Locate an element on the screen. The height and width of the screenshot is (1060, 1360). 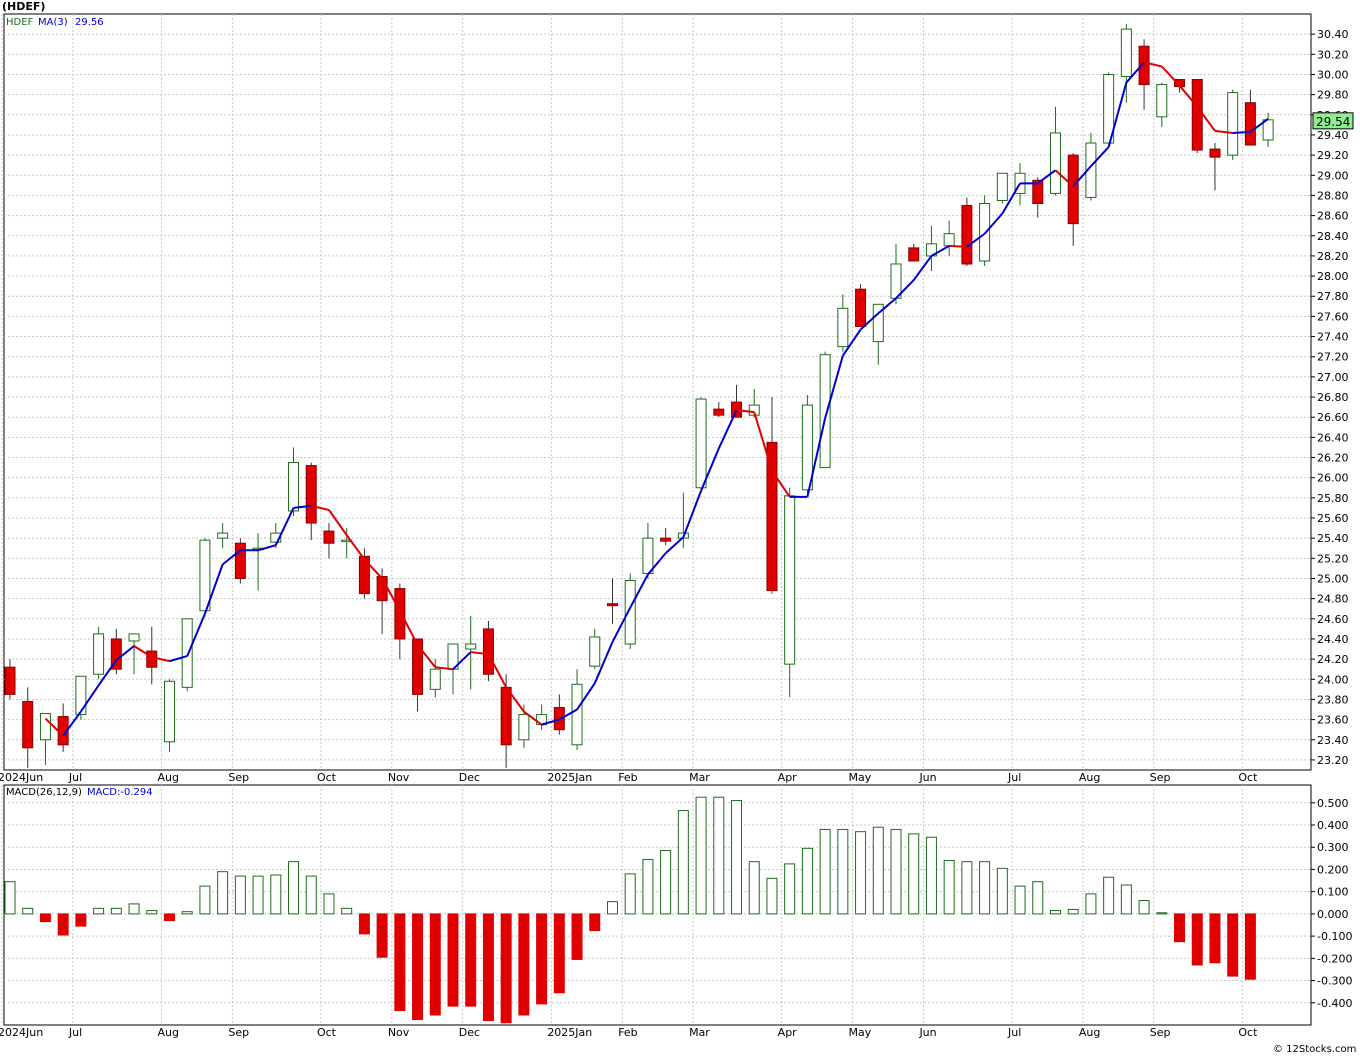
x-tick-label: Sep is located at coordinates (1160, 1032).